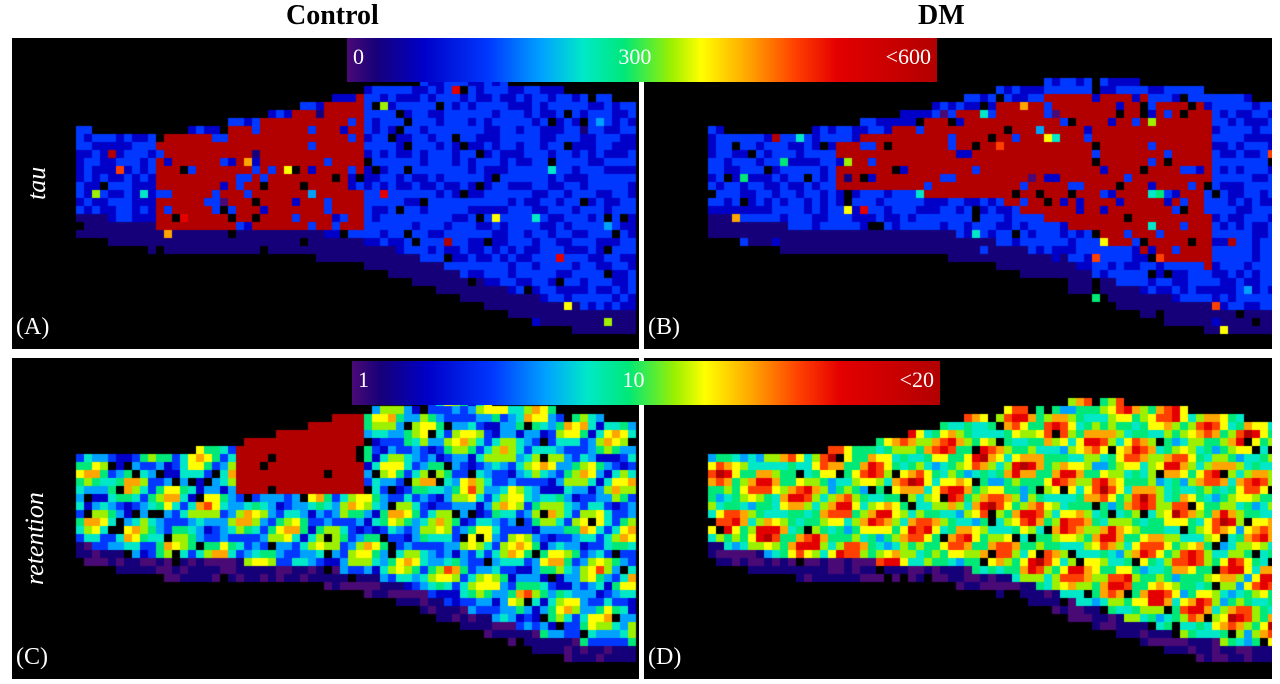  What do you see at coordinates (635, 56) in the screenshot?
I see `colorbar-mid-label: 300` at bounding box center [635, 56].